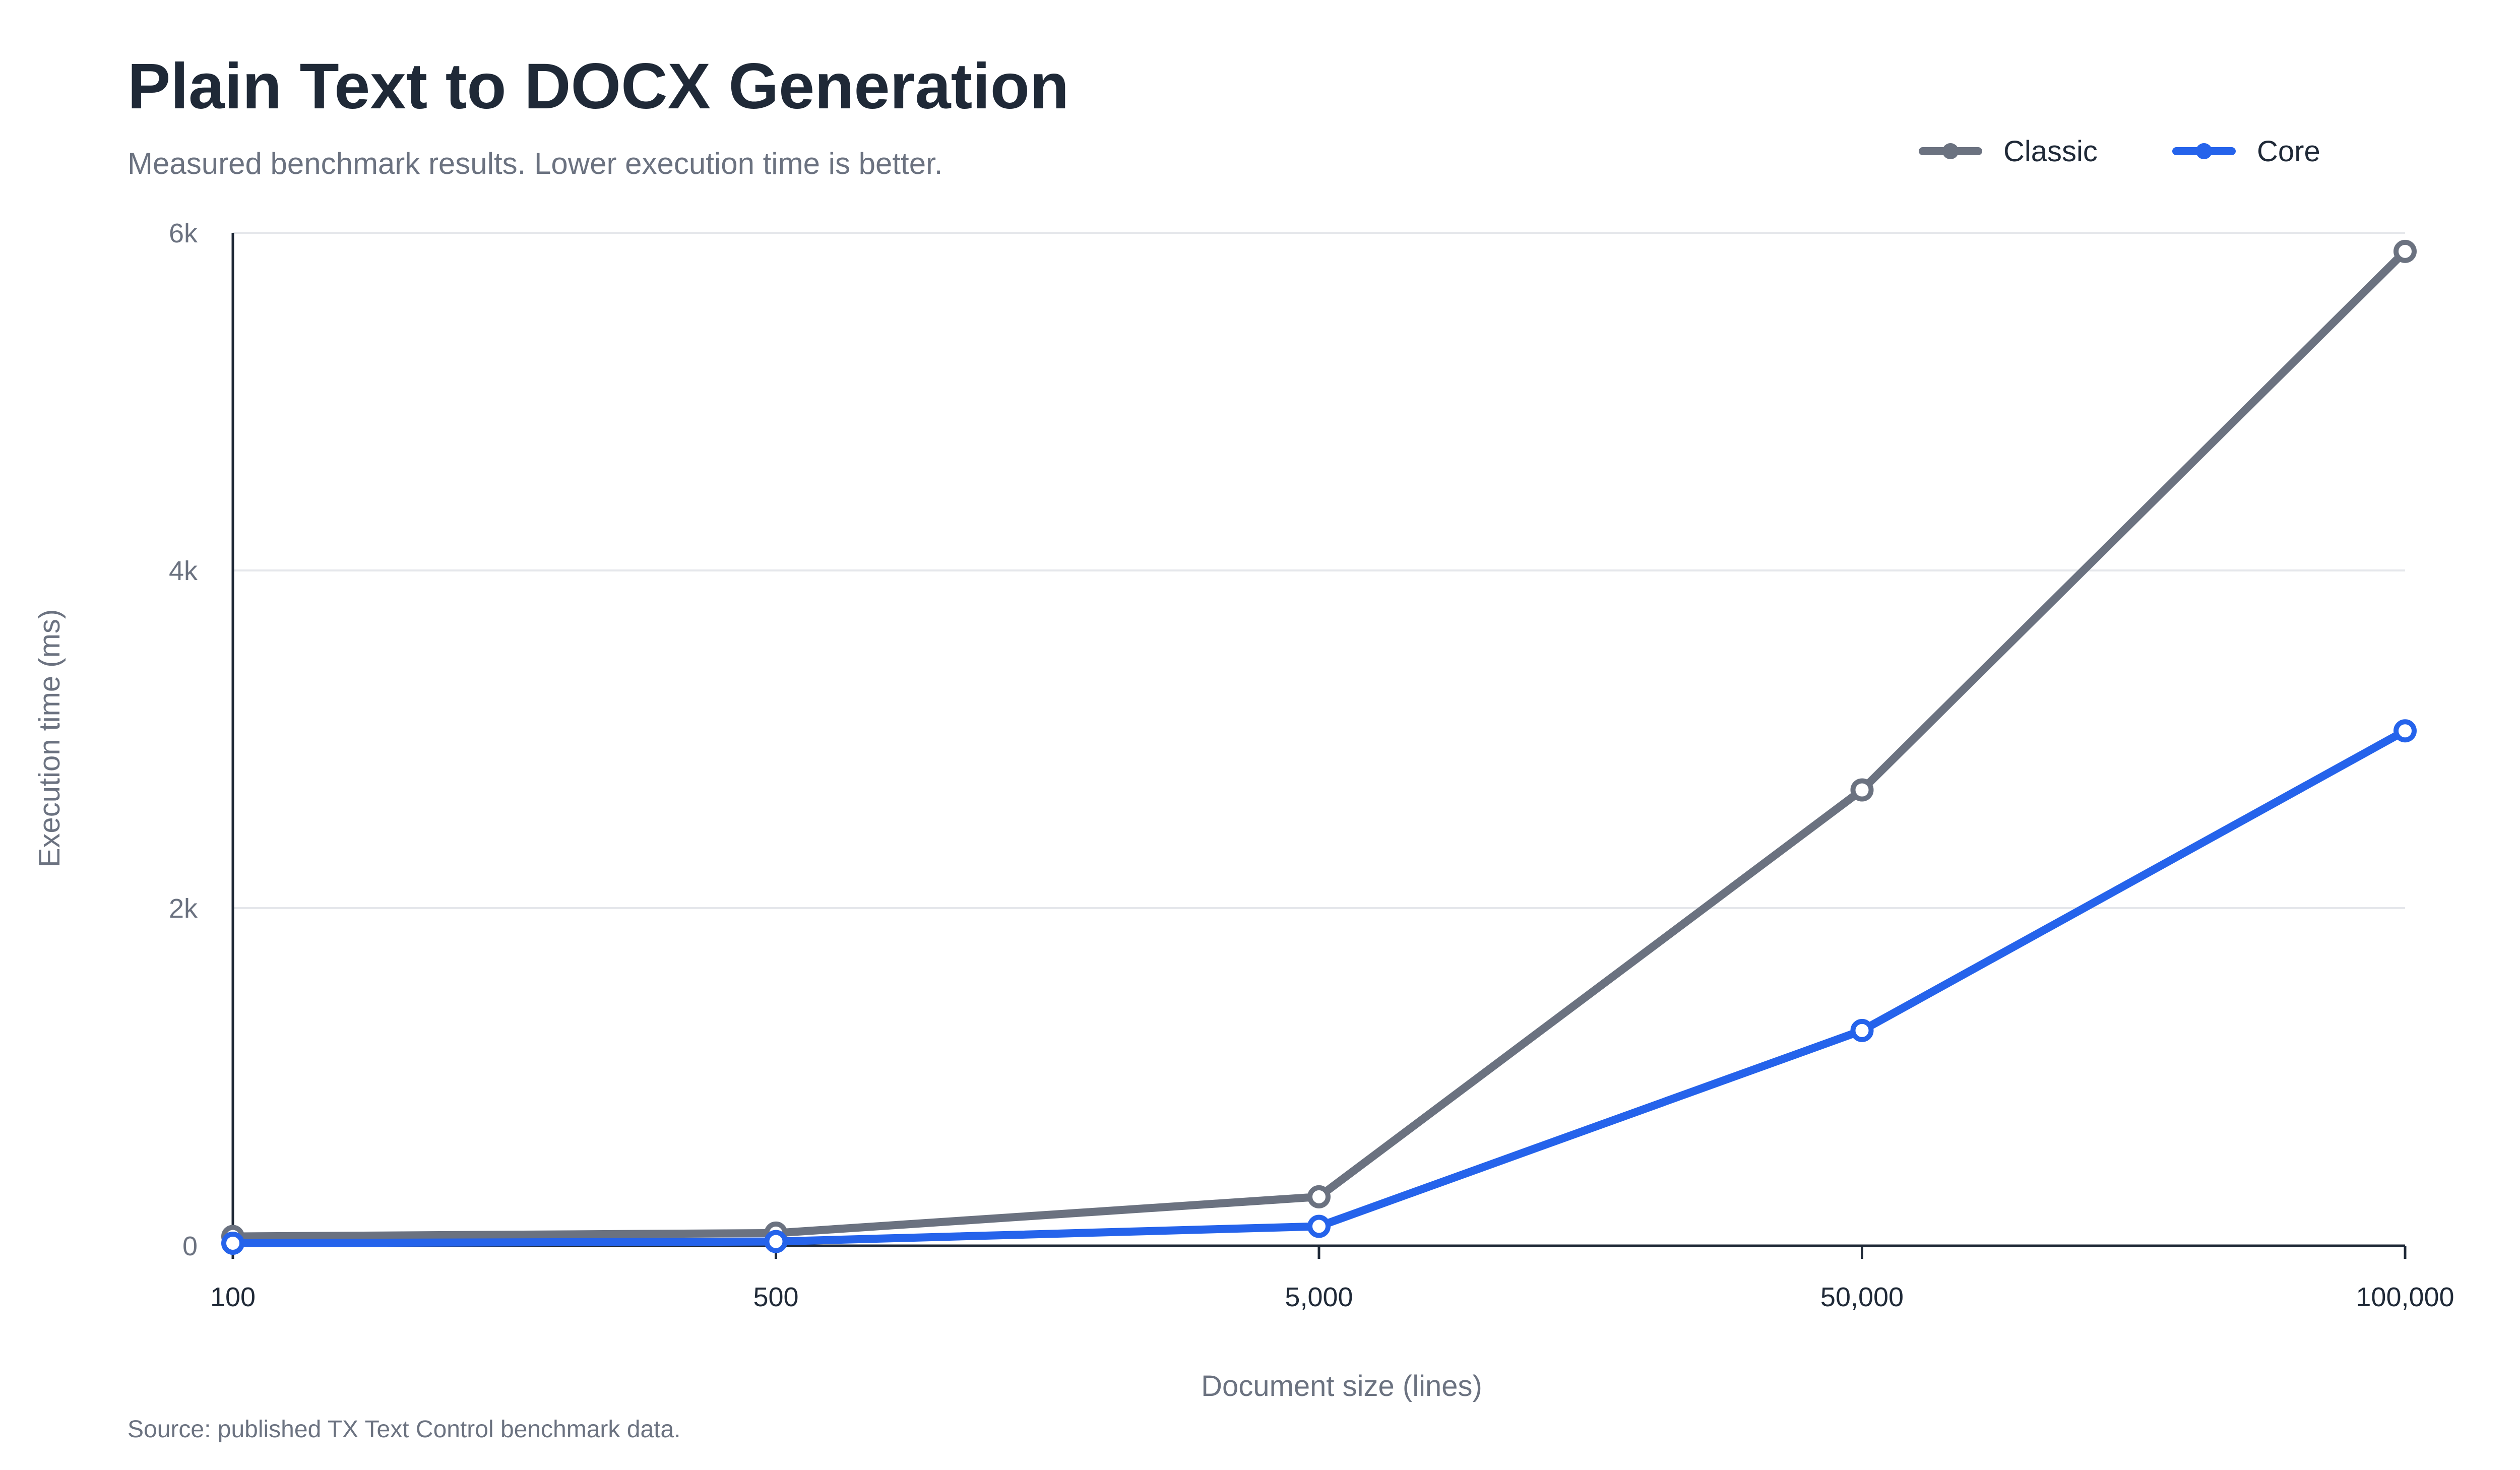  Describe the element at coordinates (233, 1297) in the screenshot. I see `x-tick-label: 100` at that location.